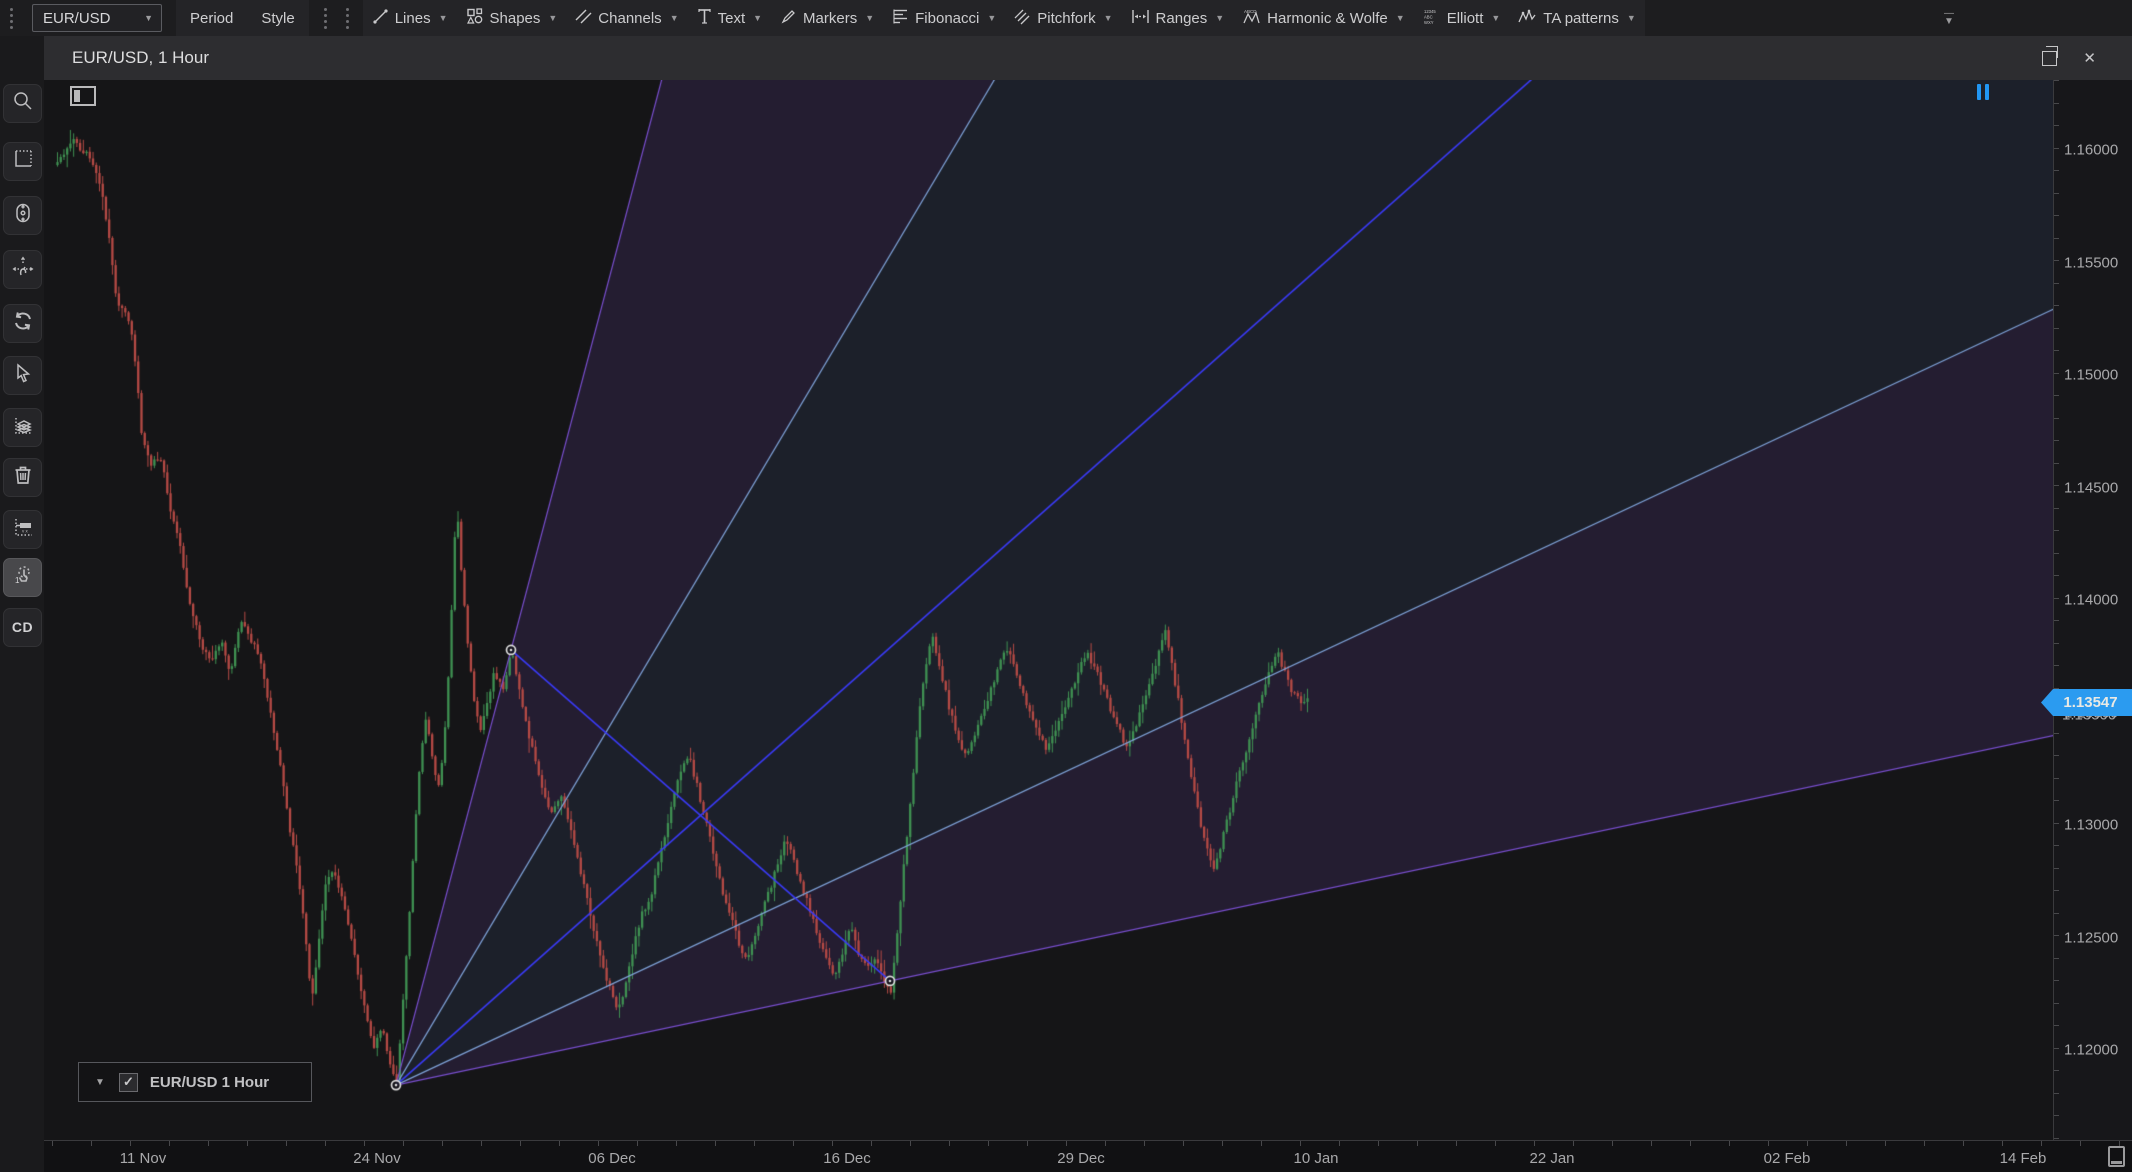  I want to click on sidebar-pan-tool-button, so click(22, 269).